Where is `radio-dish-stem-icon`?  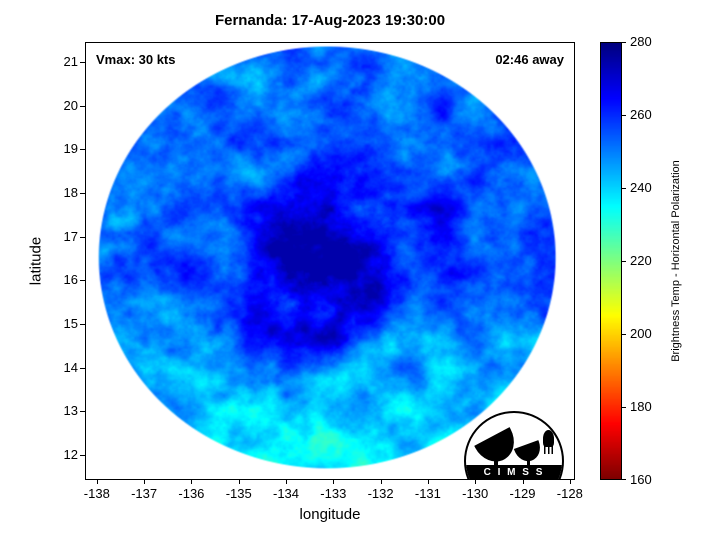
radio-dish-stem-icon is located at coordinates (496, 462).